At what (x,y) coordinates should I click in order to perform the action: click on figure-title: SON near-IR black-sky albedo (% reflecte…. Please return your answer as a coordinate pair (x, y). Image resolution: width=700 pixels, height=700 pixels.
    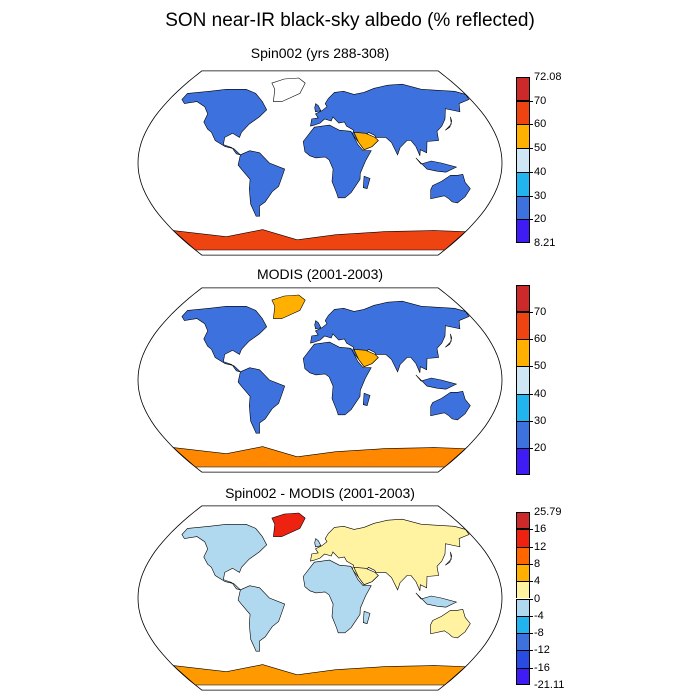
    Looking at the image, I should click on (350, 20).